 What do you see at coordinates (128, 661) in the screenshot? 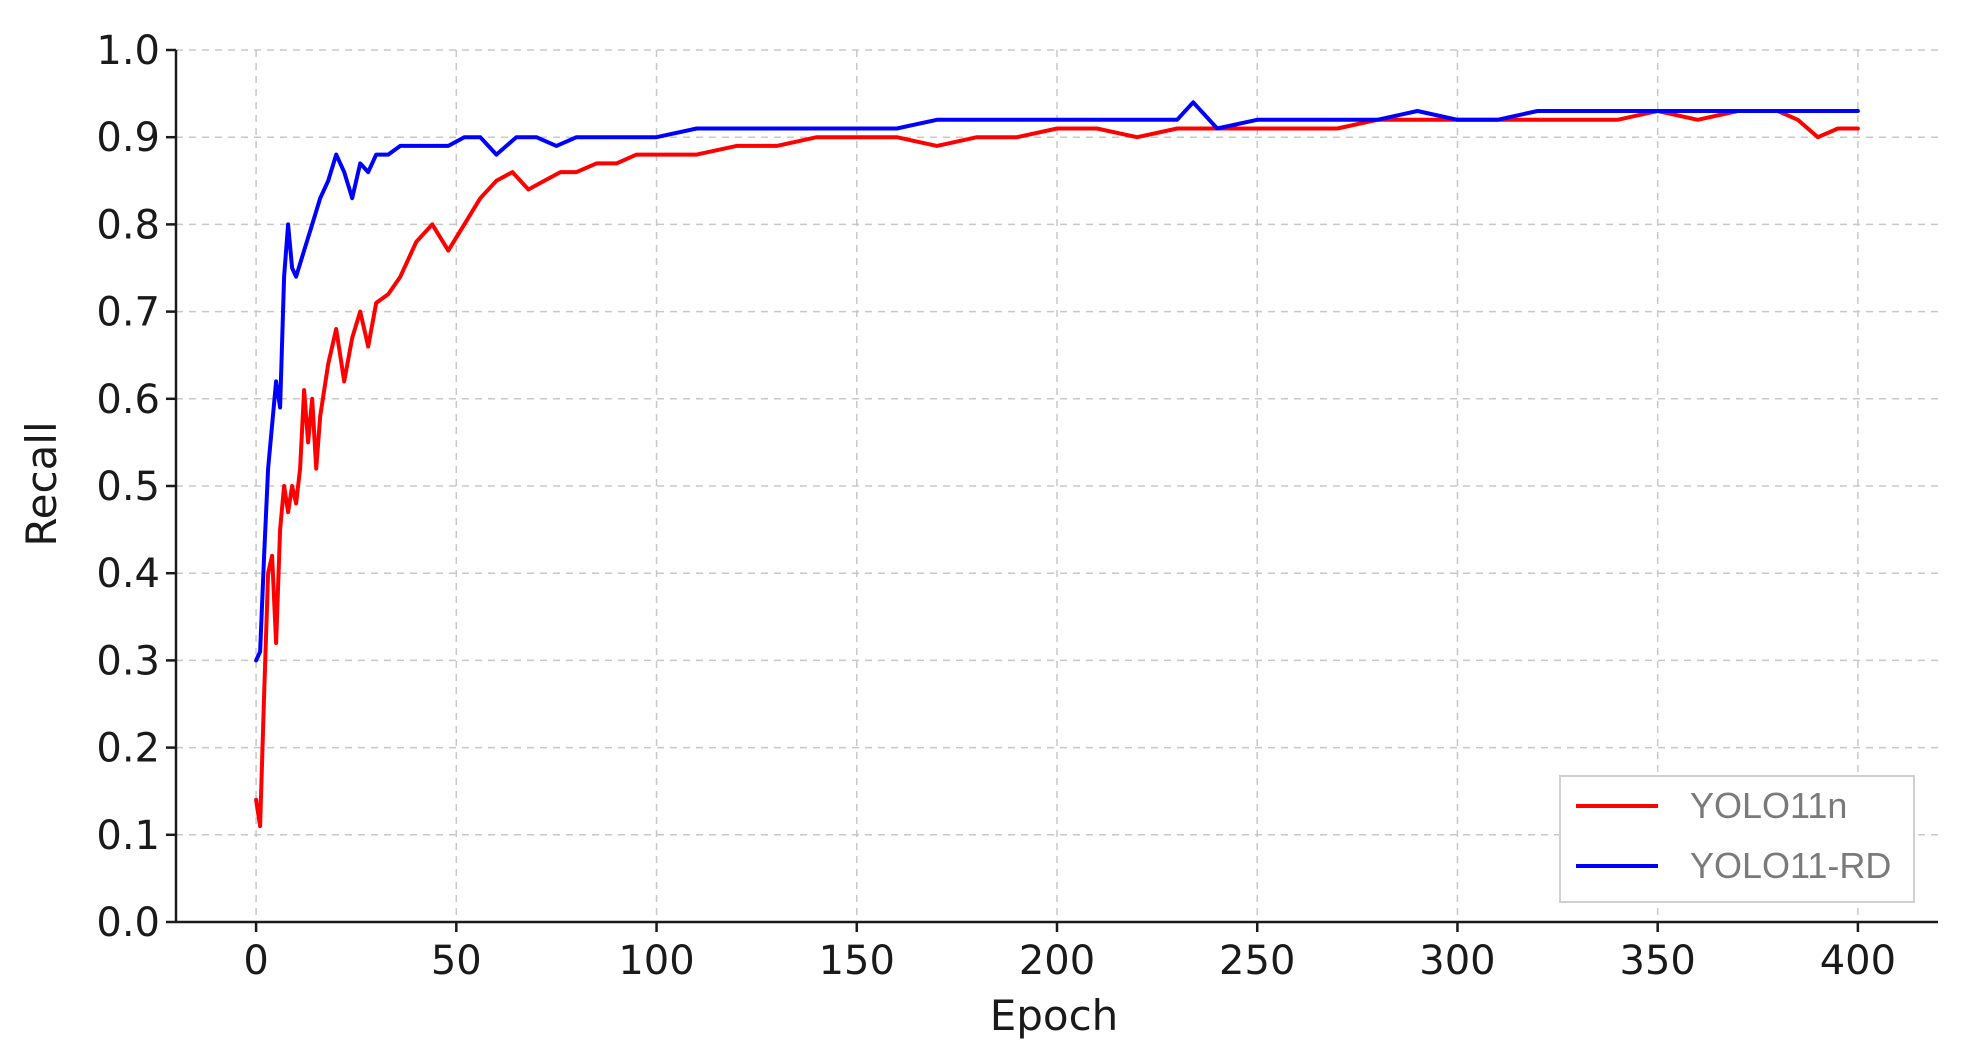
I see `y-tick-label: 0.3` at bounding box center [128, 661].